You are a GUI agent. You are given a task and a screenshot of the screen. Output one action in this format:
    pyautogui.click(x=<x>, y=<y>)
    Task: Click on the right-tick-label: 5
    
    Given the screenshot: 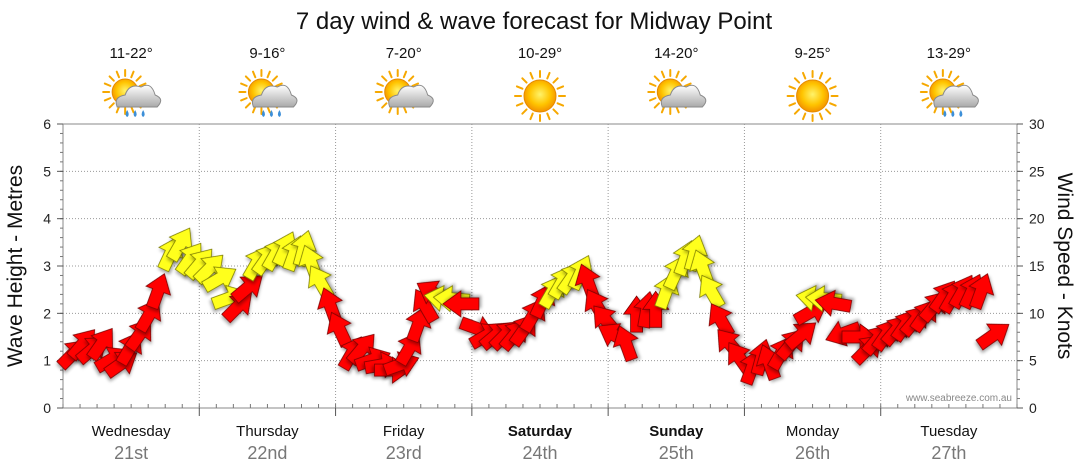 What is the action you would take?
    pyautogui.click(x=1033, y=361)
    